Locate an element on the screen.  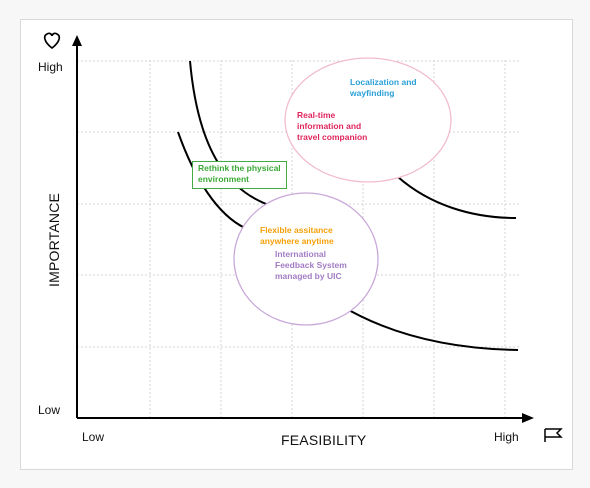
pink-circle is located at coordinates (368, 120).